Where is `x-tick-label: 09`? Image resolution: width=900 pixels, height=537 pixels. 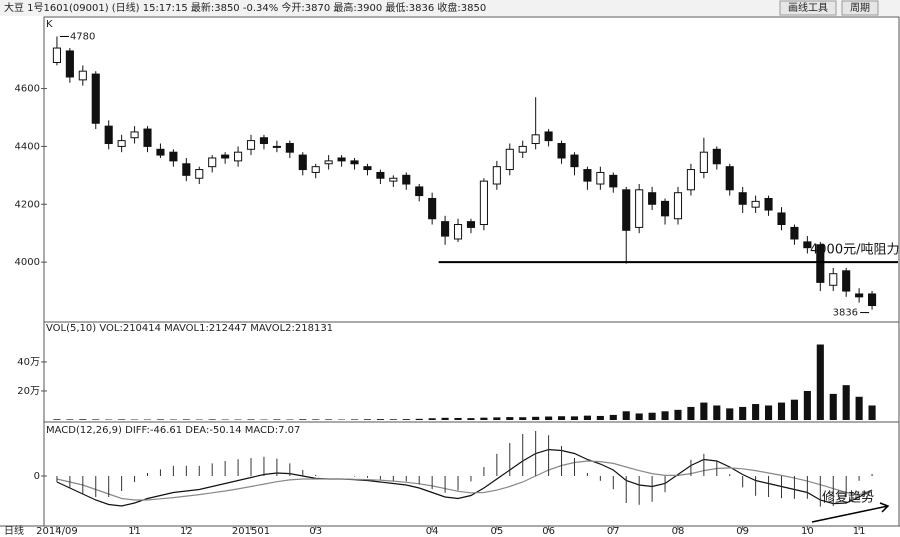
x-tick-label: 09 is located at coordinates (742, 531).